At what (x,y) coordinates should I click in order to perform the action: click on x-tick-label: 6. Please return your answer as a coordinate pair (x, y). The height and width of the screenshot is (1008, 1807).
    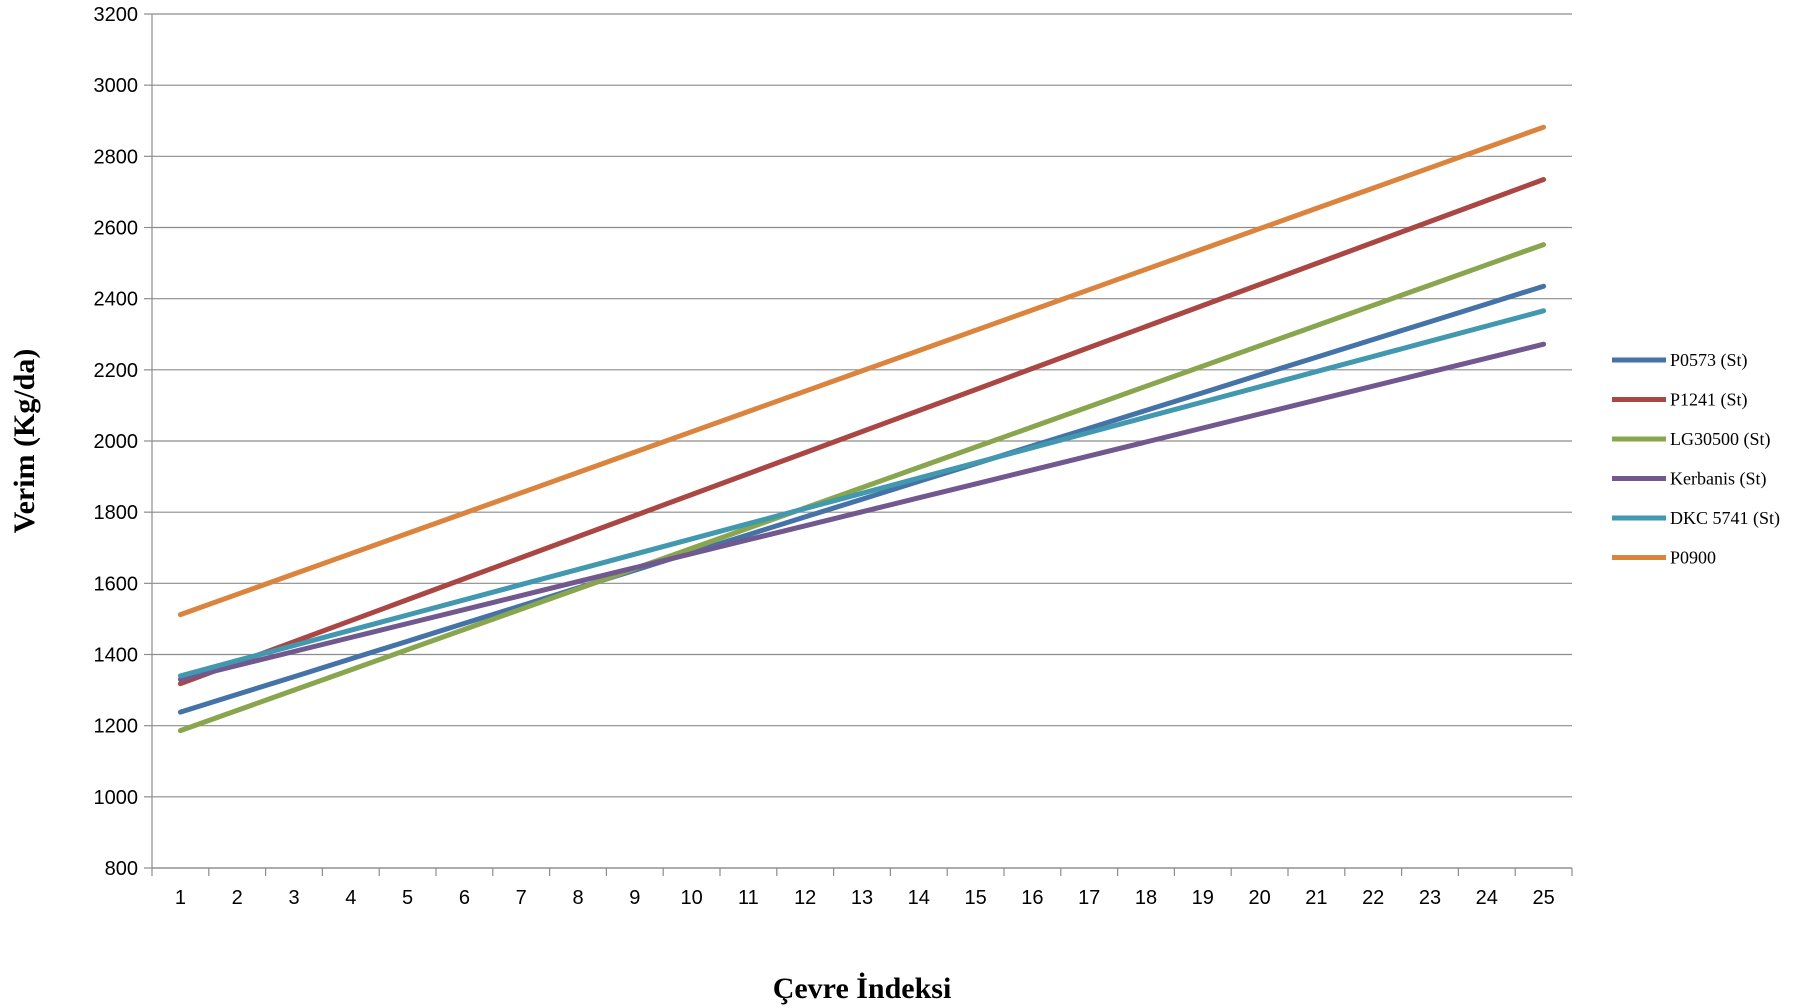
    Looking at the image, I should click on (464, 898).